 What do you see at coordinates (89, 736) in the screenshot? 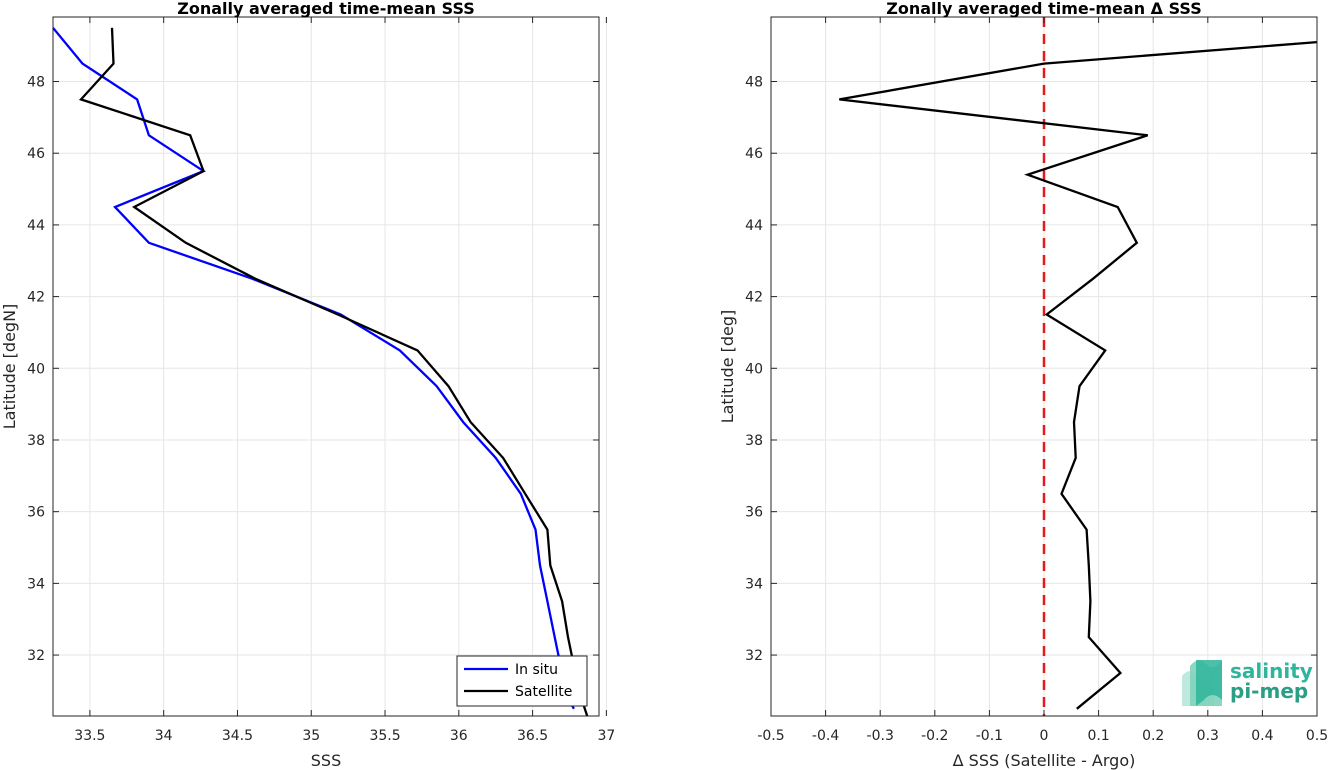
I see `x-tick-label: 33.5` at bounding box center [89, 736].